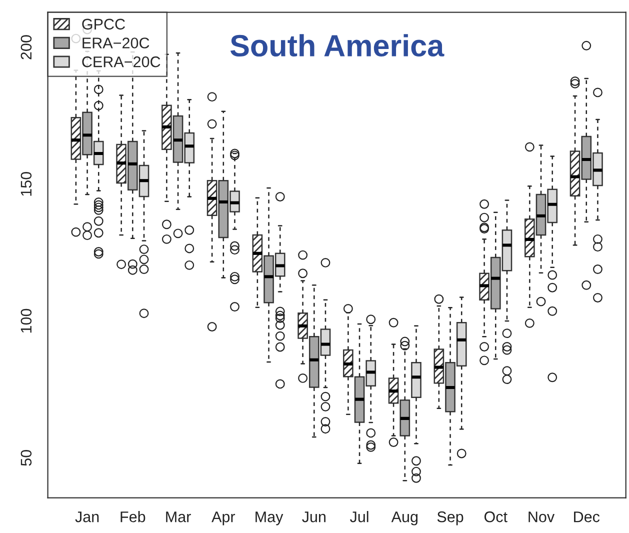  Describe the element at coordinates (337, 45) in the screenshot. I see `text: South America` at that location.